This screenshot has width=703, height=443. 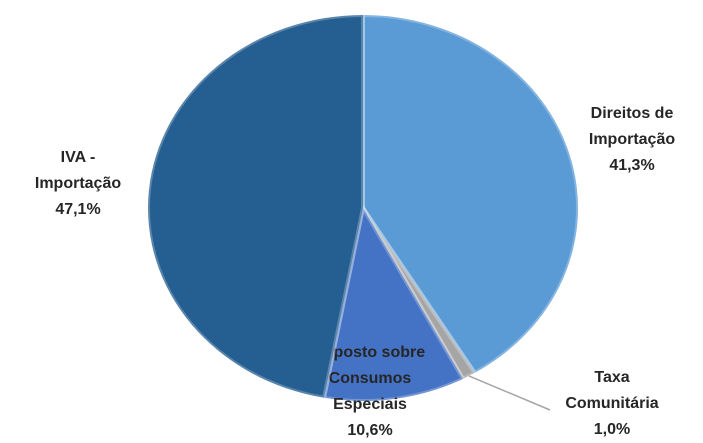 What do you see at coordinates (78, 170) in the screenshot?
I see `slice-label: IVA - Importação` at bounding box center [78, 170].